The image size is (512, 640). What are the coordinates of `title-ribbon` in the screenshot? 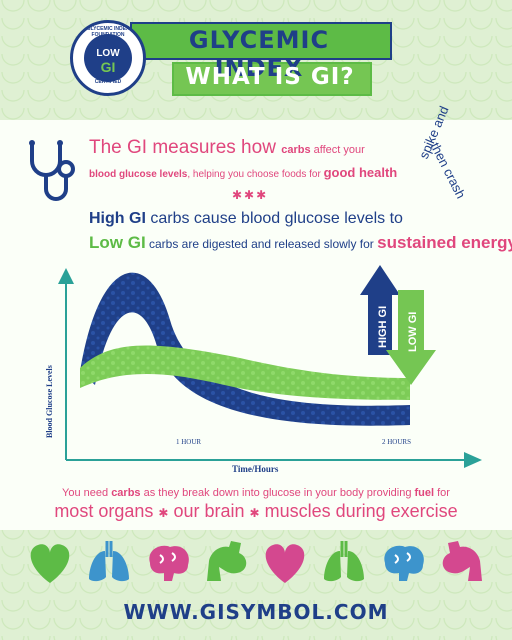 It's located at (261, 41).